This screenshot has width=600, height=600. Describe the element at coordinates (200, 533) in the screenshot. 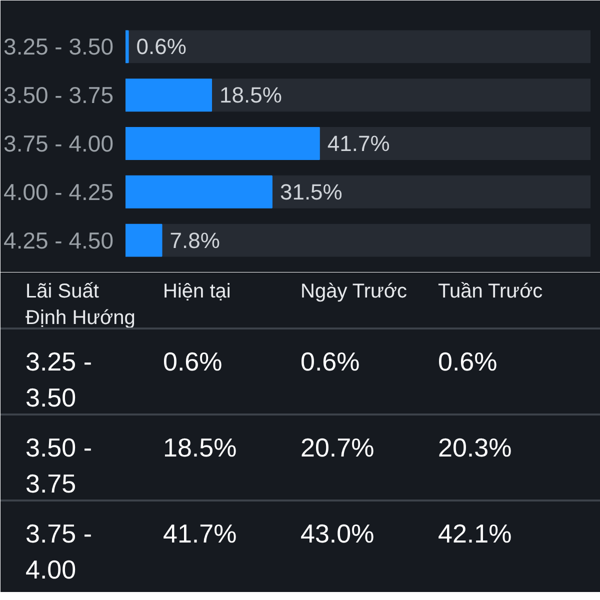

I see `text: 41.7%` at that location.